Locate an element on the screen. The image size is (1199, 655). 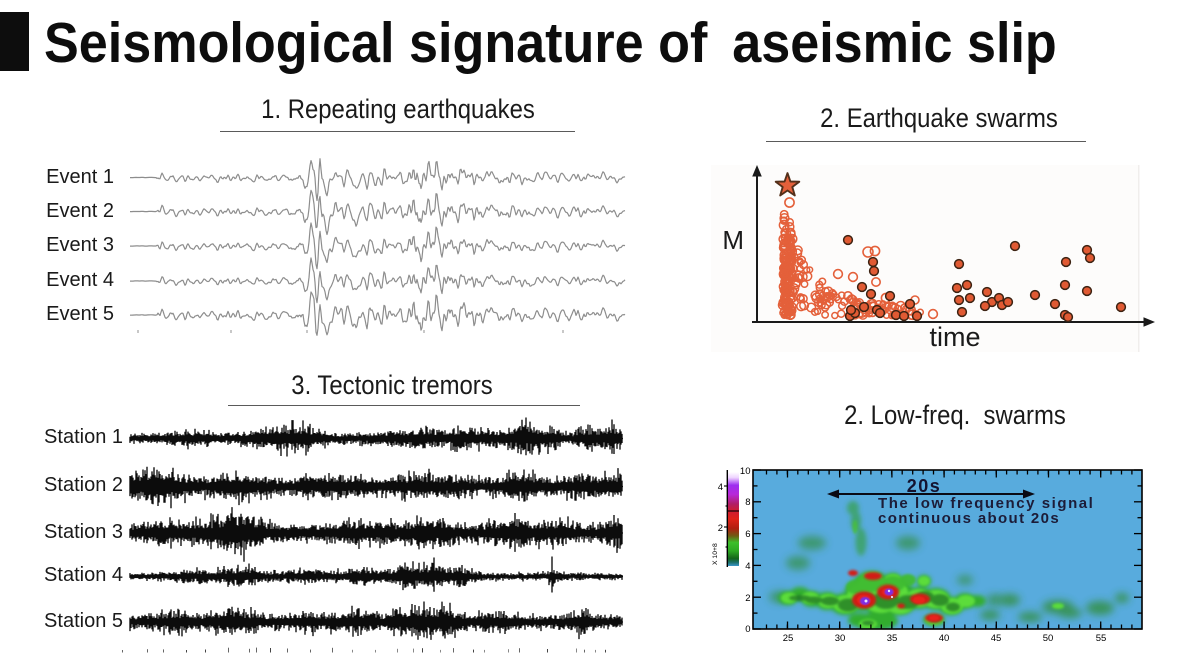
svg-text: 50 is located at coordinates (1048, 638).